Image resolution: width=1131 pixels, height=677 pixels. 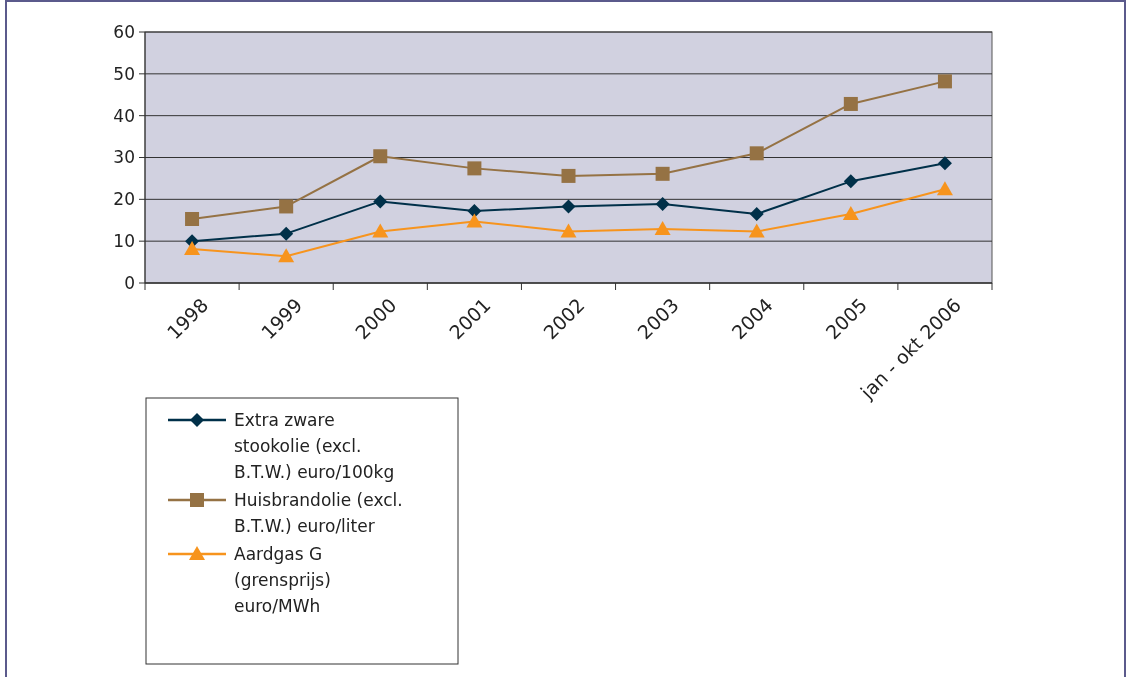 What do you see at coordinates (124, 115) in the screenshot?
I see `y-tick-label: 40` at bounding box center [124, 115].